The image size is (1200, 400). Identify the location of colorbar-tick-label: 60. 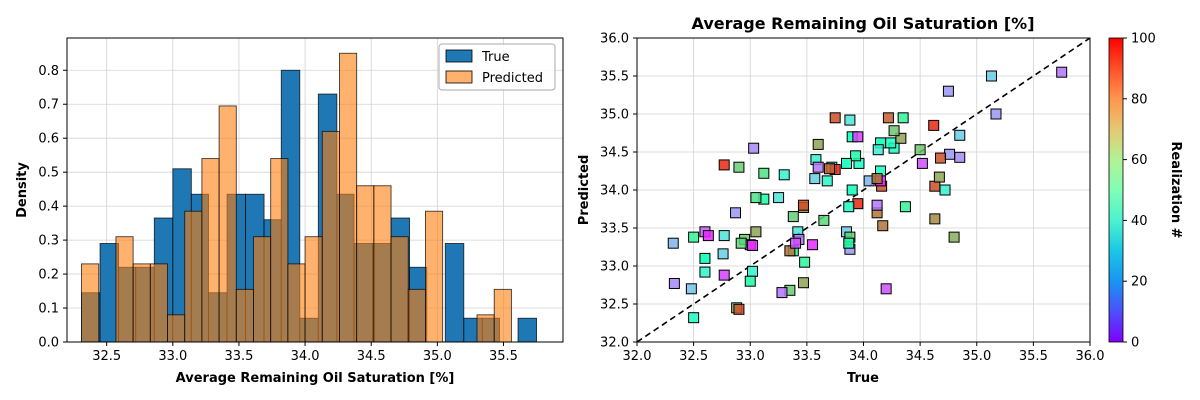
(1139, 160).